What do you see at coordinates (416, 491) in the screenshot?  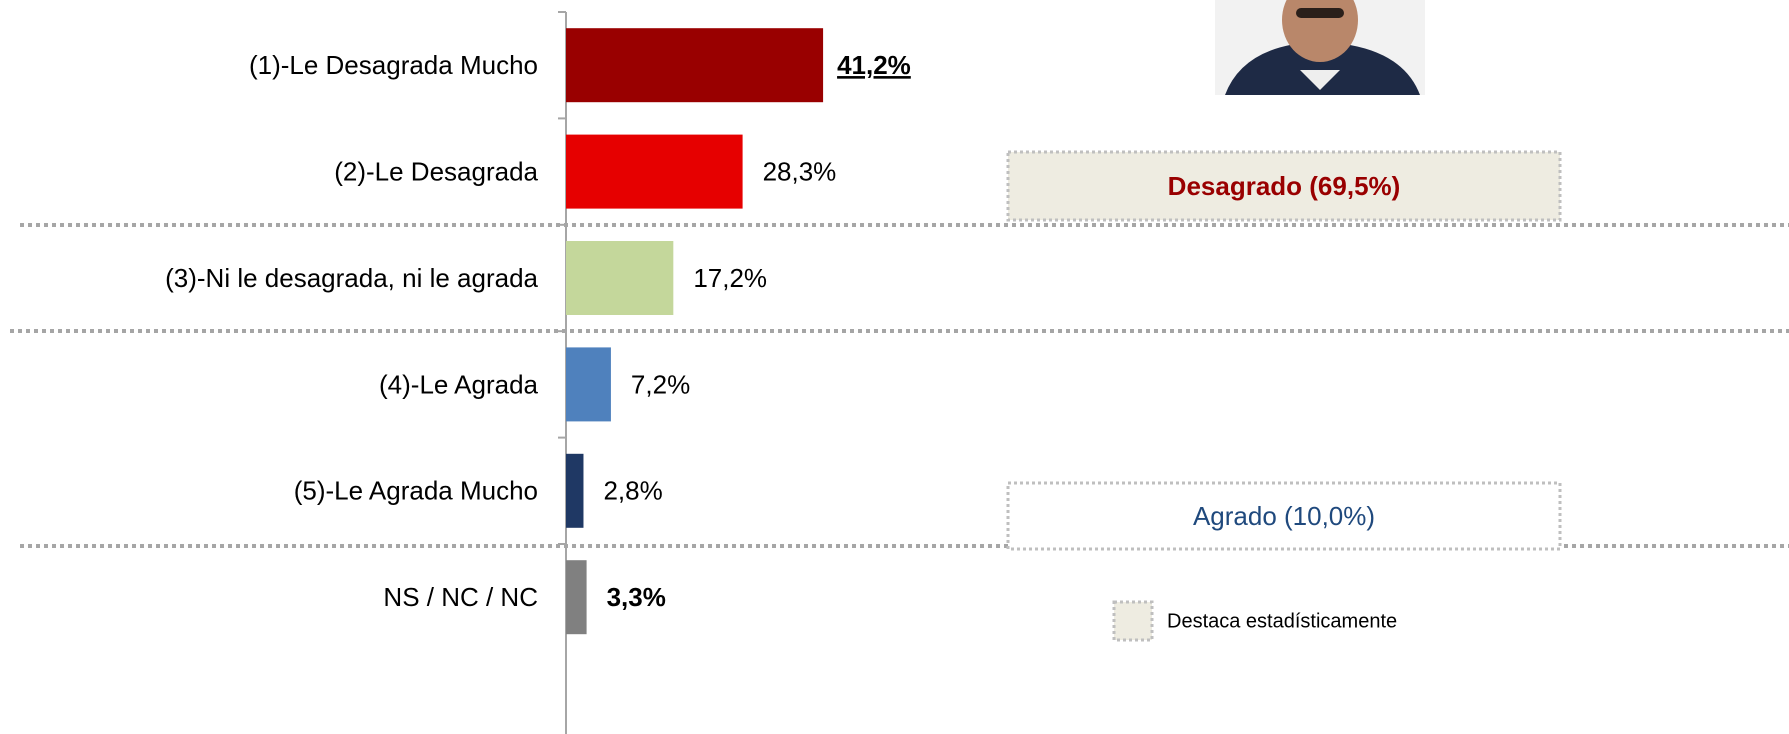 I see `category-label: (5)-Le Agrada Mucho` at bounding box center [416, 491].